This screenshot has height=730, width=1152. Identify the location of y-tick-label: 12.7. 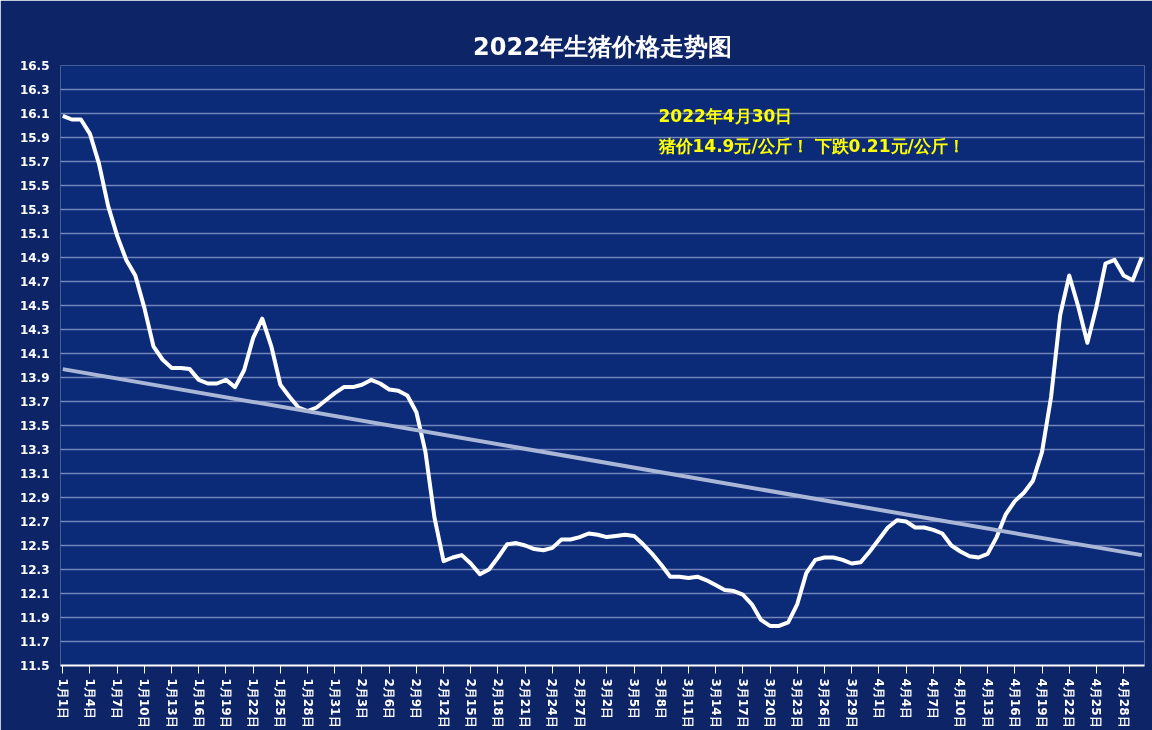
(34, 522).